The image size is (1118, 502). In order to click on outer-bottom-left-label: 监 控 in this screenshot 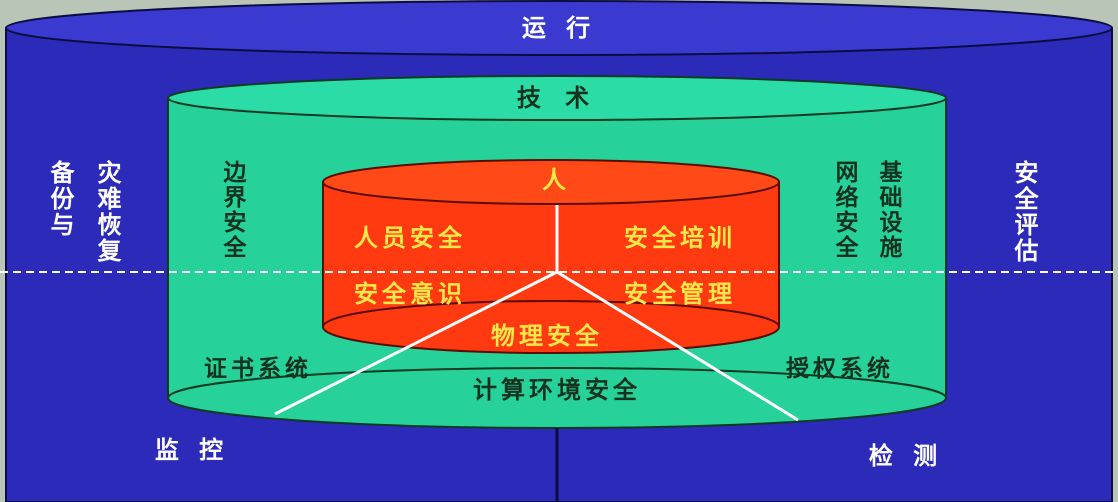, I will do `click(192, 450)`.